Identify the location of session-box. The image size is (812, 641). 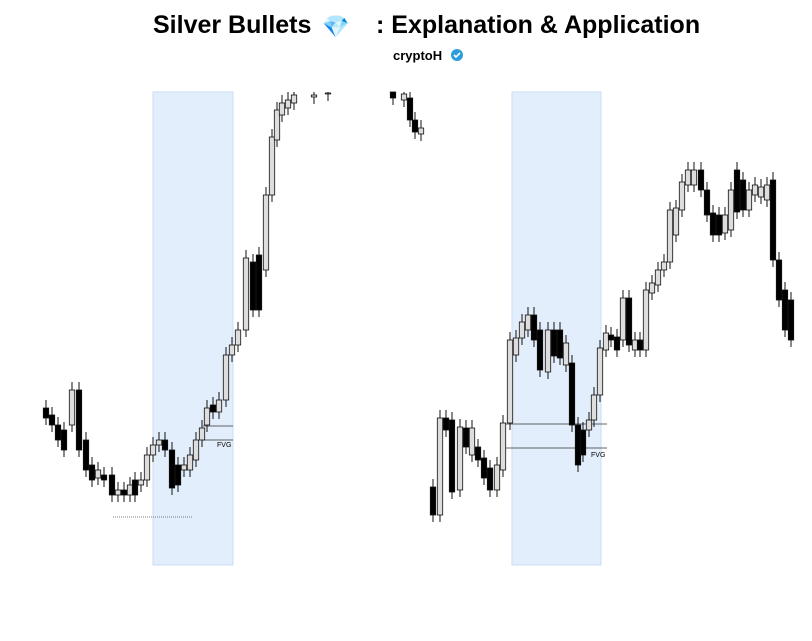
(193, 328).